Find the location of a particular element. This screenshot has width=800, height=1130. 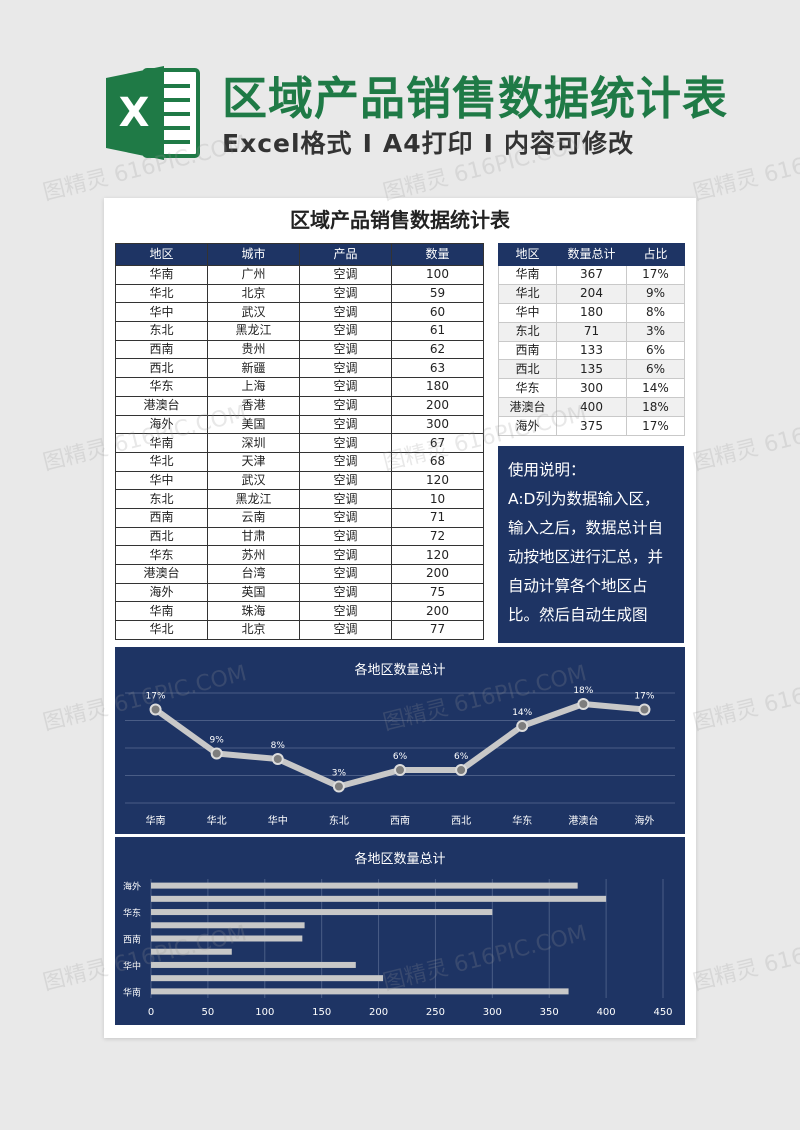

cell-region: 华中 is located at coordinates (161, 480).